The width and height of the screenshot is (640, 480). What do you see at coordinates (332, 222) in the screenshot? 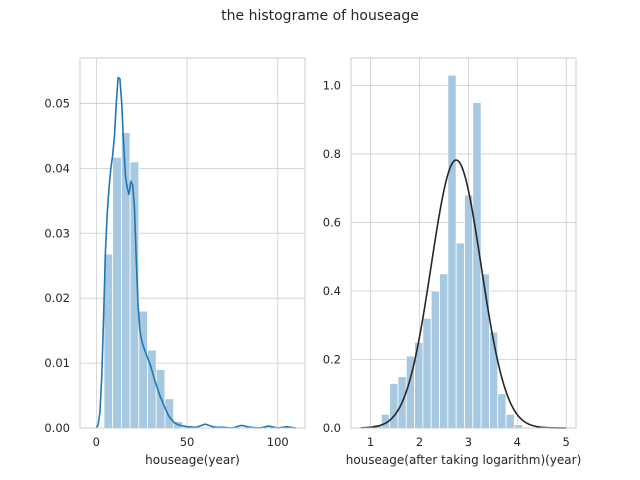
I see `y-tick-label: 0.6` at bounding box center [332, 222].